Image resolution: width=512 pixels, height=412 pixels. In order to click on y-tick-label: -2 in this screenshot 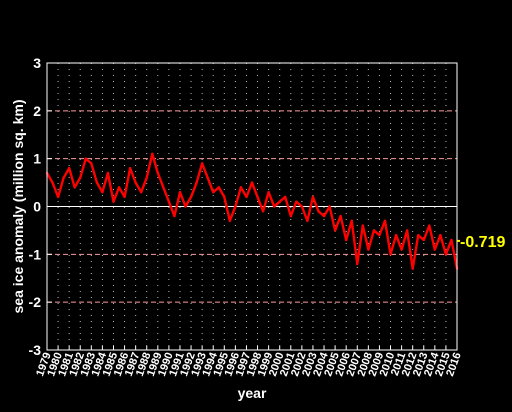, I will do `click(35, 302)`.